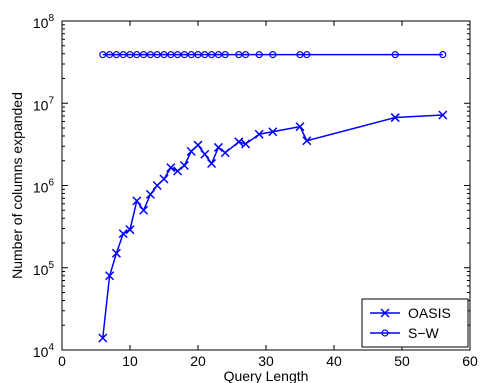  What do you see at coordinates (334, 361) in the screenshot?
I see `x-tick-label: 40` at bounding box center [334, 361].